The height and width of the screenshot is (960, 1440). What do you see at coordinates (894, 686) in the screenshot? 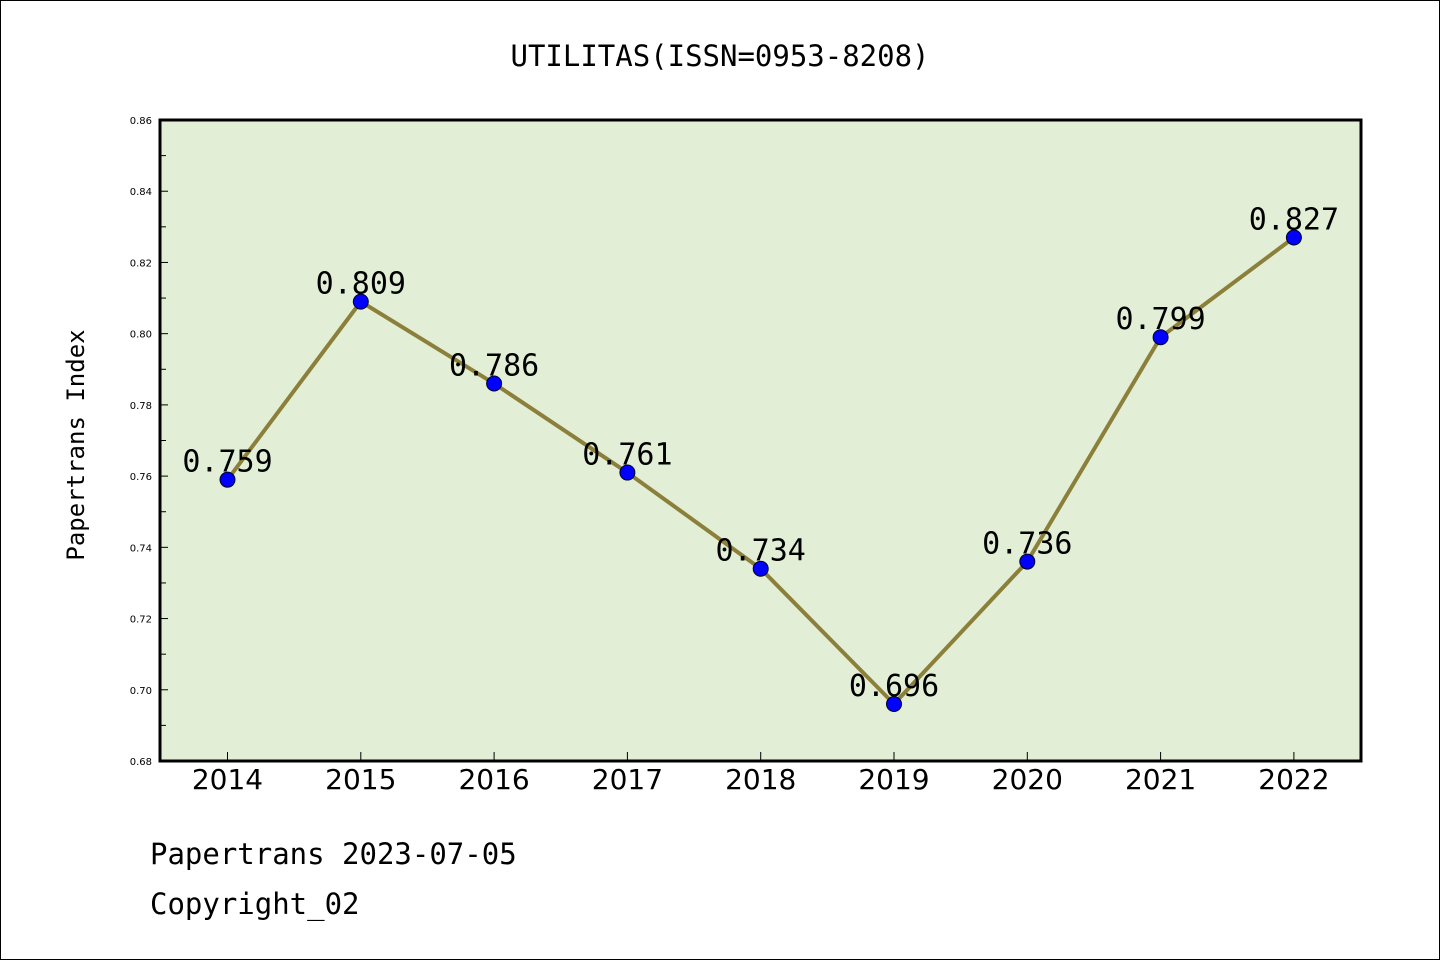
I see `data-label: 0.696` at bounding box center [894, 686].